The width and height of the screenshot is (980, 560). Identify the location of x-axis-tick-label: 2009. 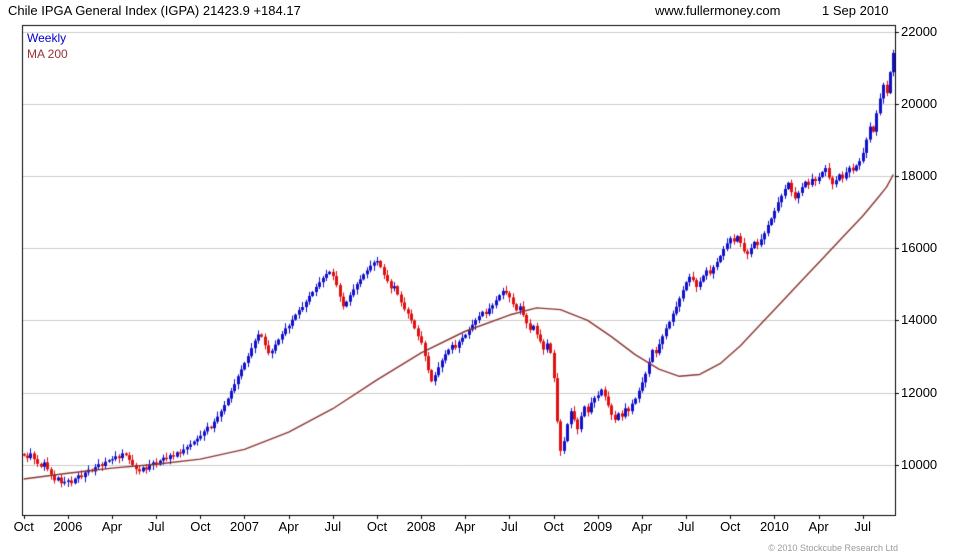
(598, 526).